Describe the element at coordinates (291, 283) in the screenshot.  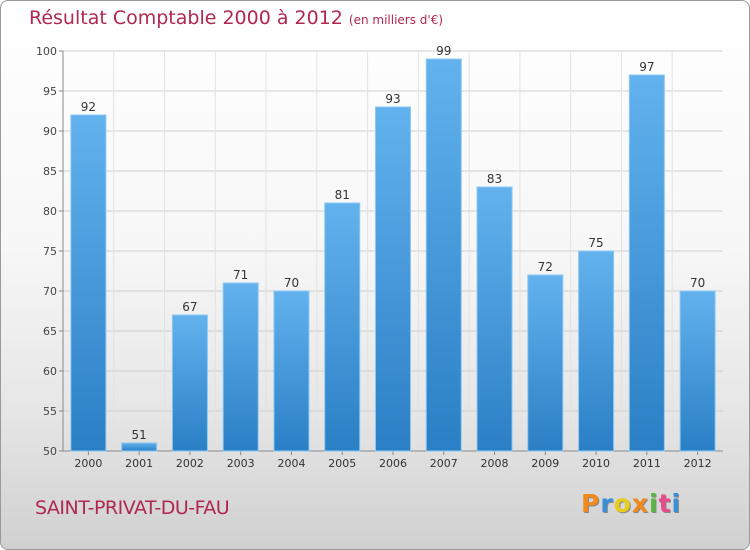
I see `data-label-2004: 70` at that location.